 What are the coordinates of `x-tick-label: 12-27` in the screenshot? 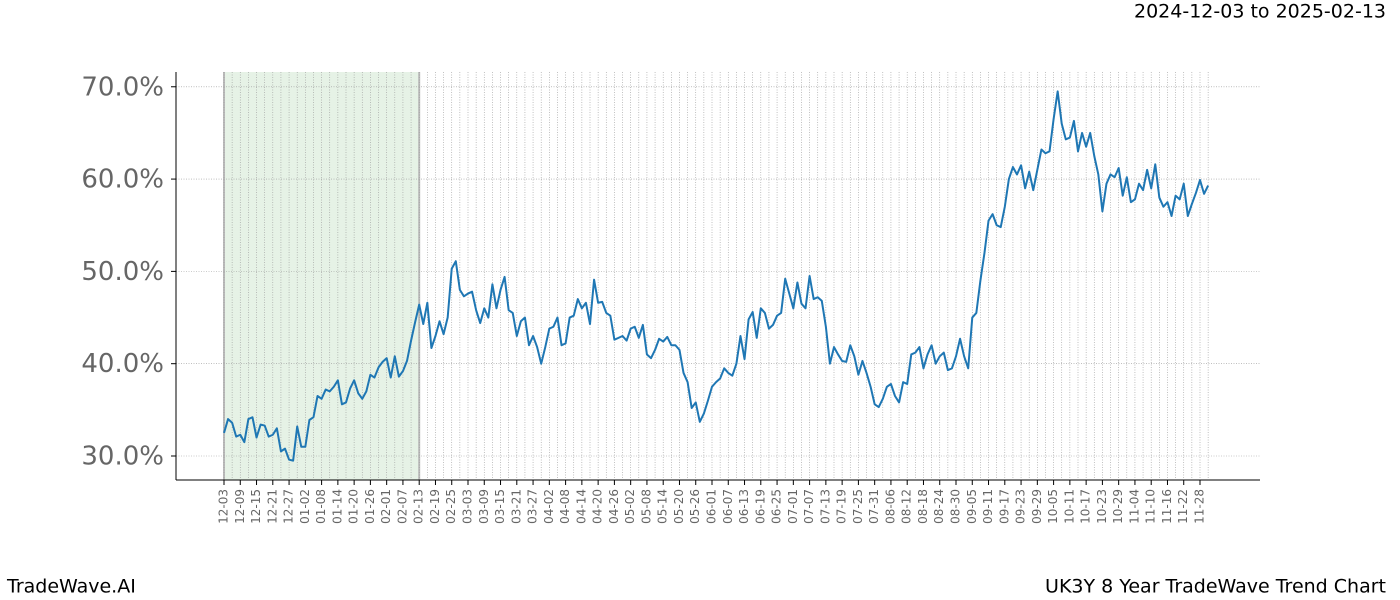 It's located at (289, 506).